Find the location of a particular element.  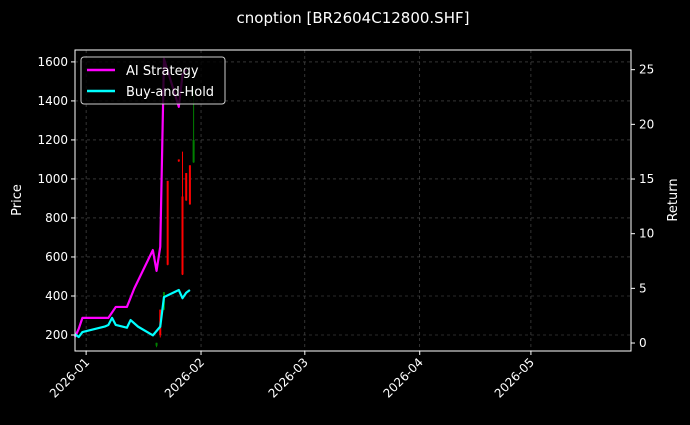

y-tick-label-left: 600 is located at coordinates (56, 257).